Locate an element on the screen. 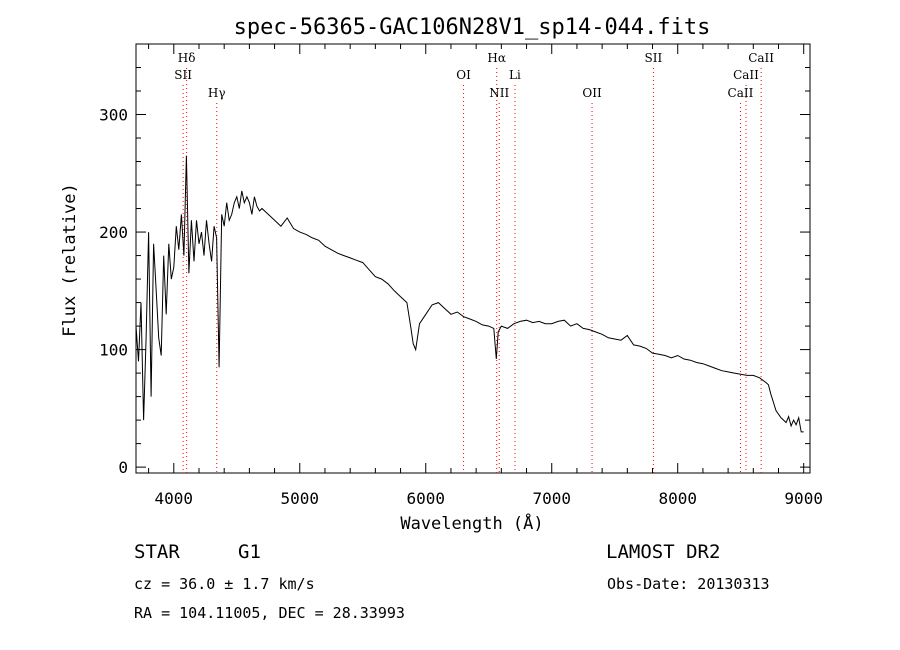  y-tick-label: 300 is located at coordinates (113, 115).